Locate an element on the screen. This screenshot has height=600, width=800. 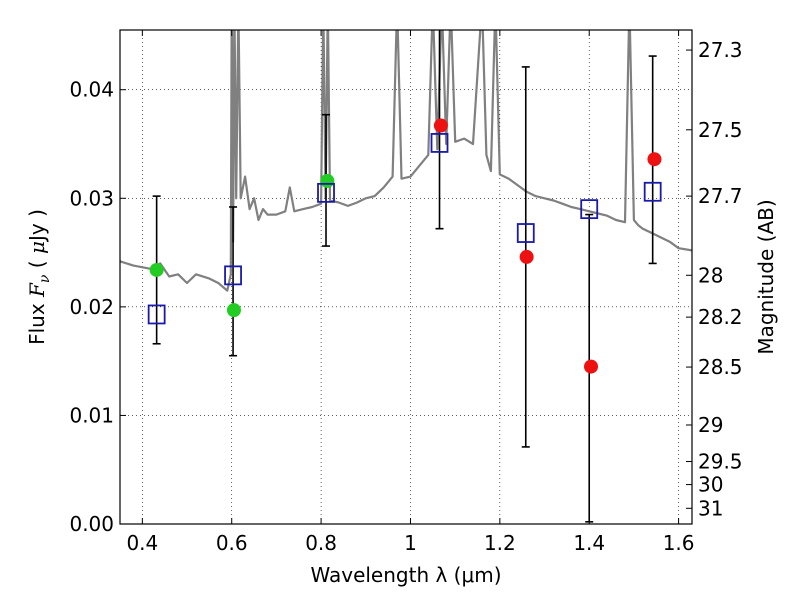
x-tick-labels: 0.4 0.6 0.8 1 1.2 1.4 1.6 is located at coordinates (410, 543).